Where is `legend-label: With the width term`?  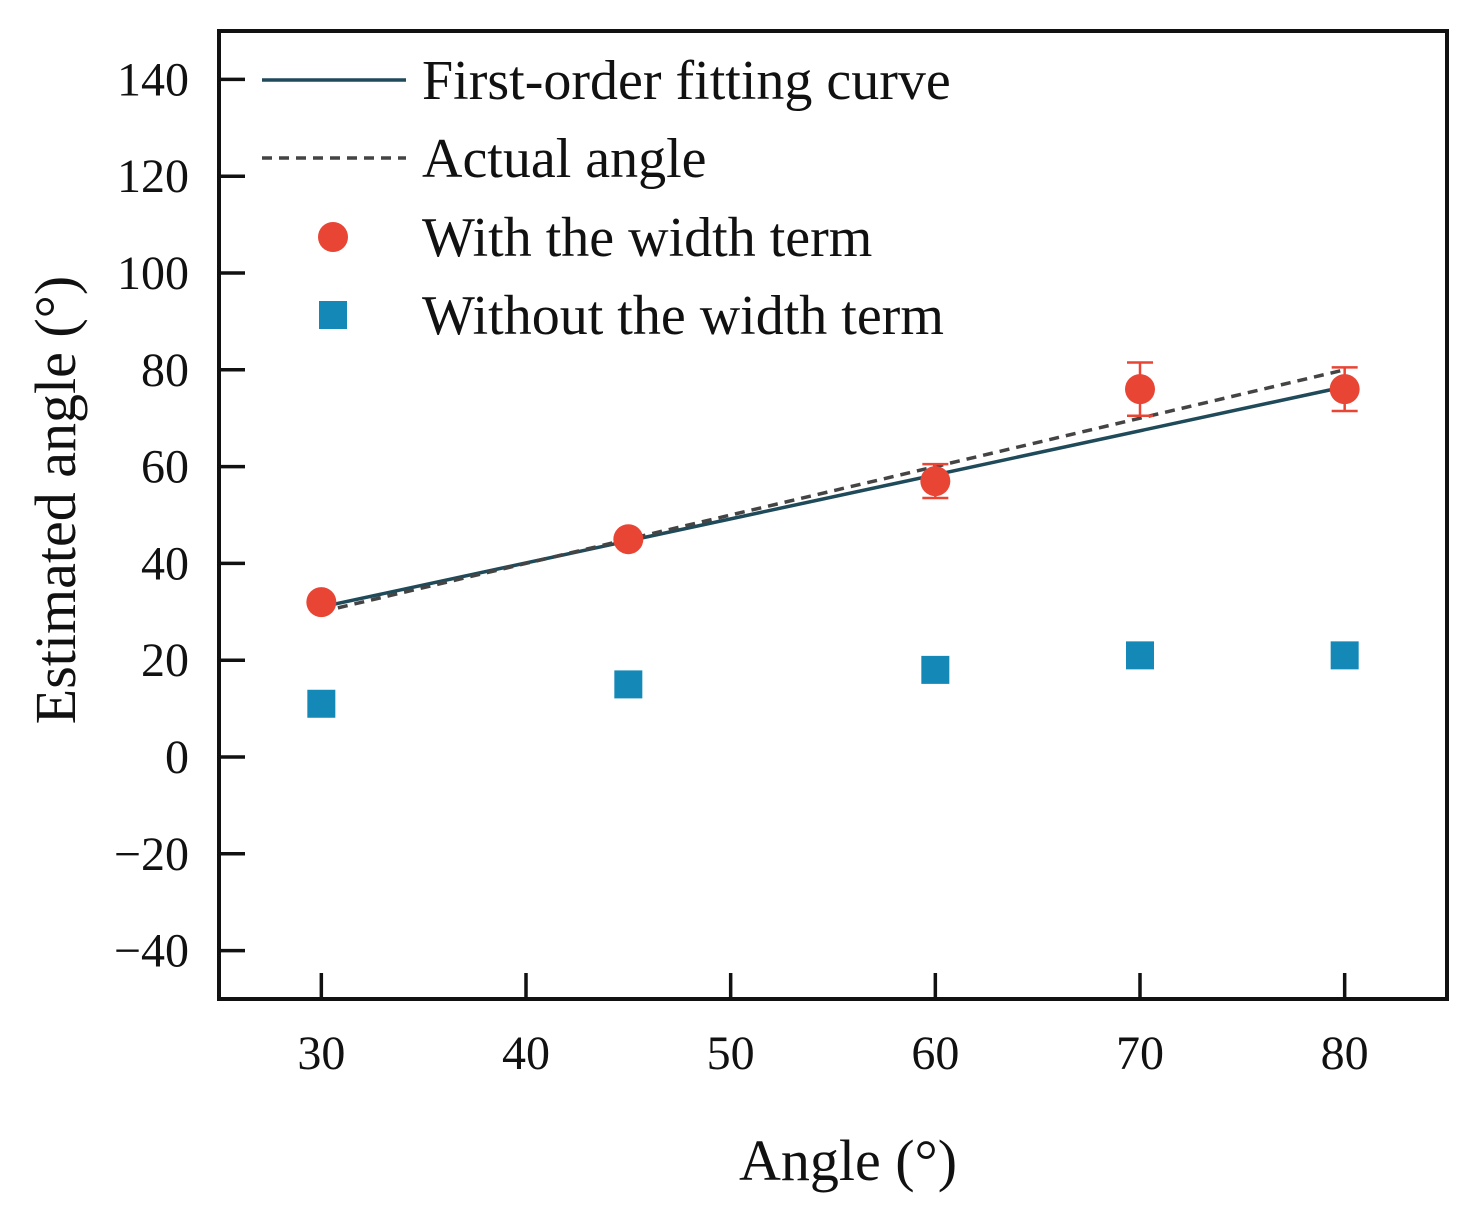 legend-label: With the width term is located at coordinates (647, 238).